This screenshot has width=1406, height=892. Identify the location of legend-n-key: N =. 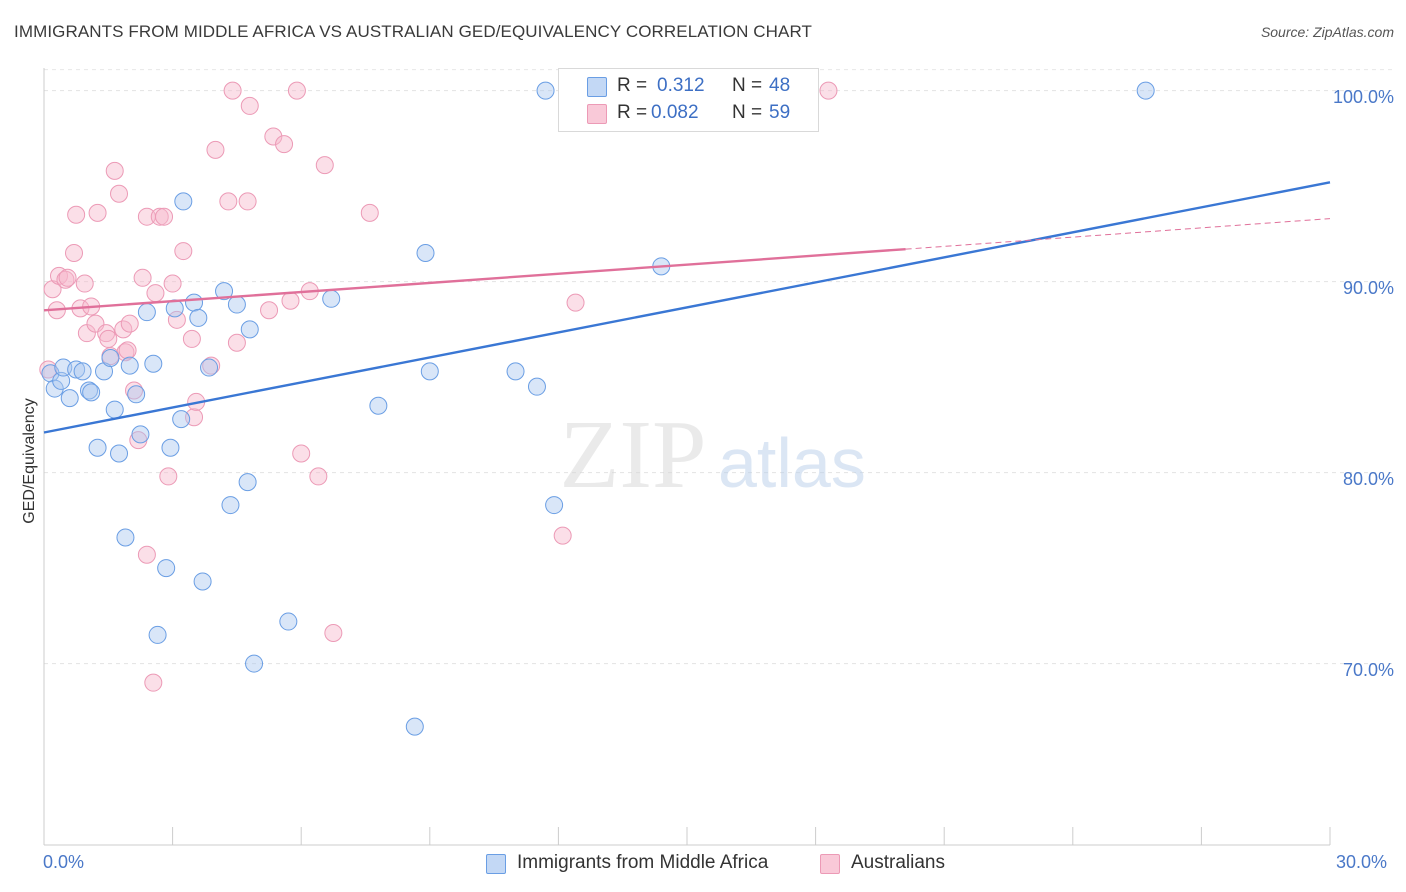
(747, 112).